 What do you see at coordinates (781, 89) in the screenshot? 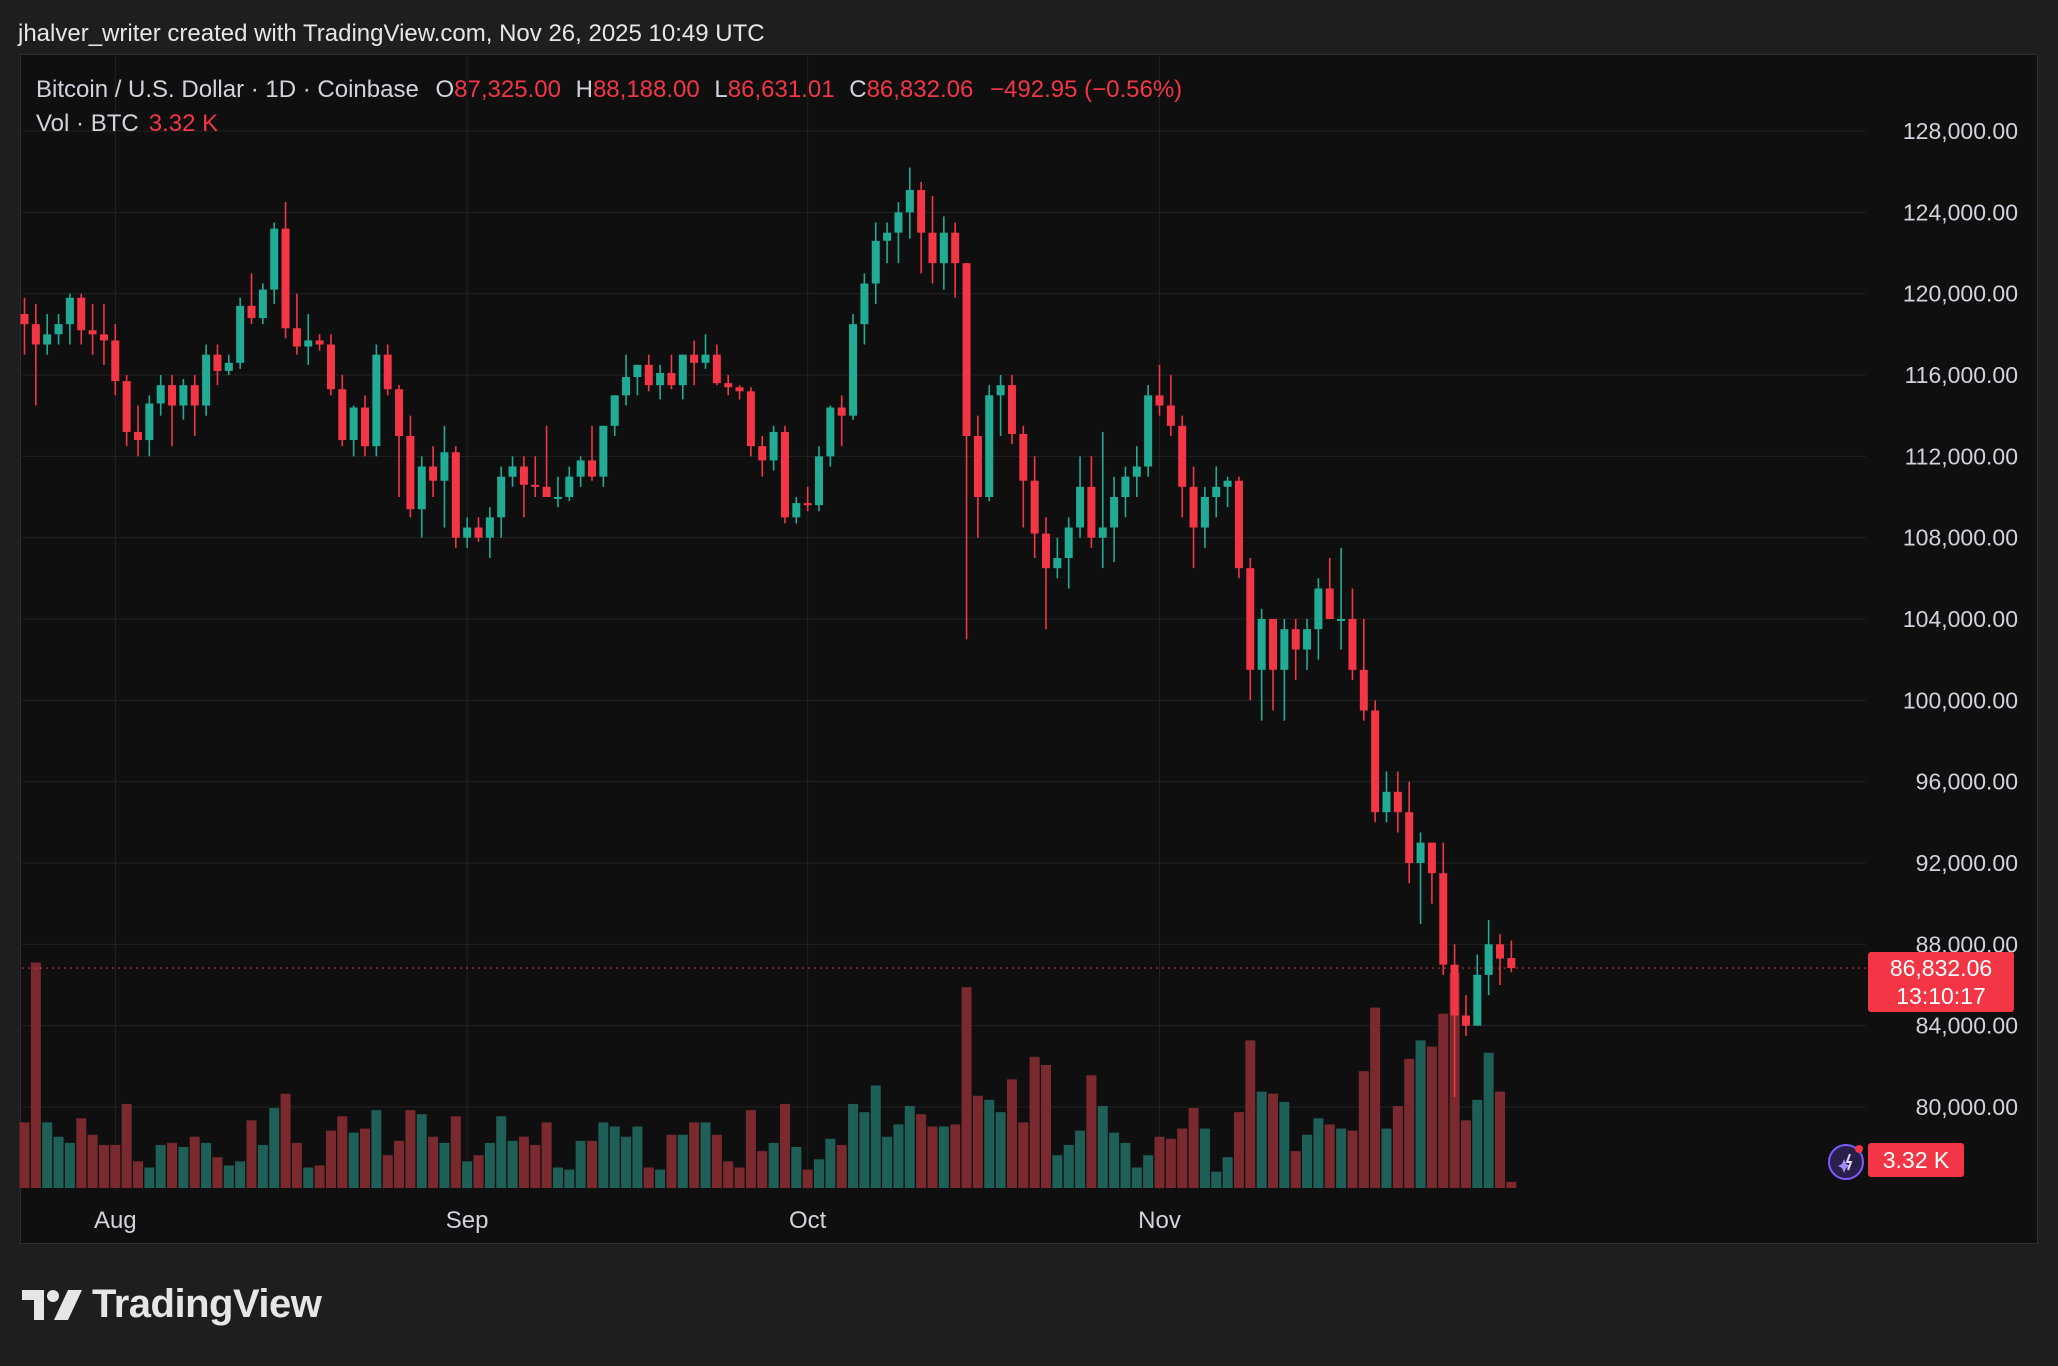
I see `low-value: 86,631.01` at bounding box center [781, 89].